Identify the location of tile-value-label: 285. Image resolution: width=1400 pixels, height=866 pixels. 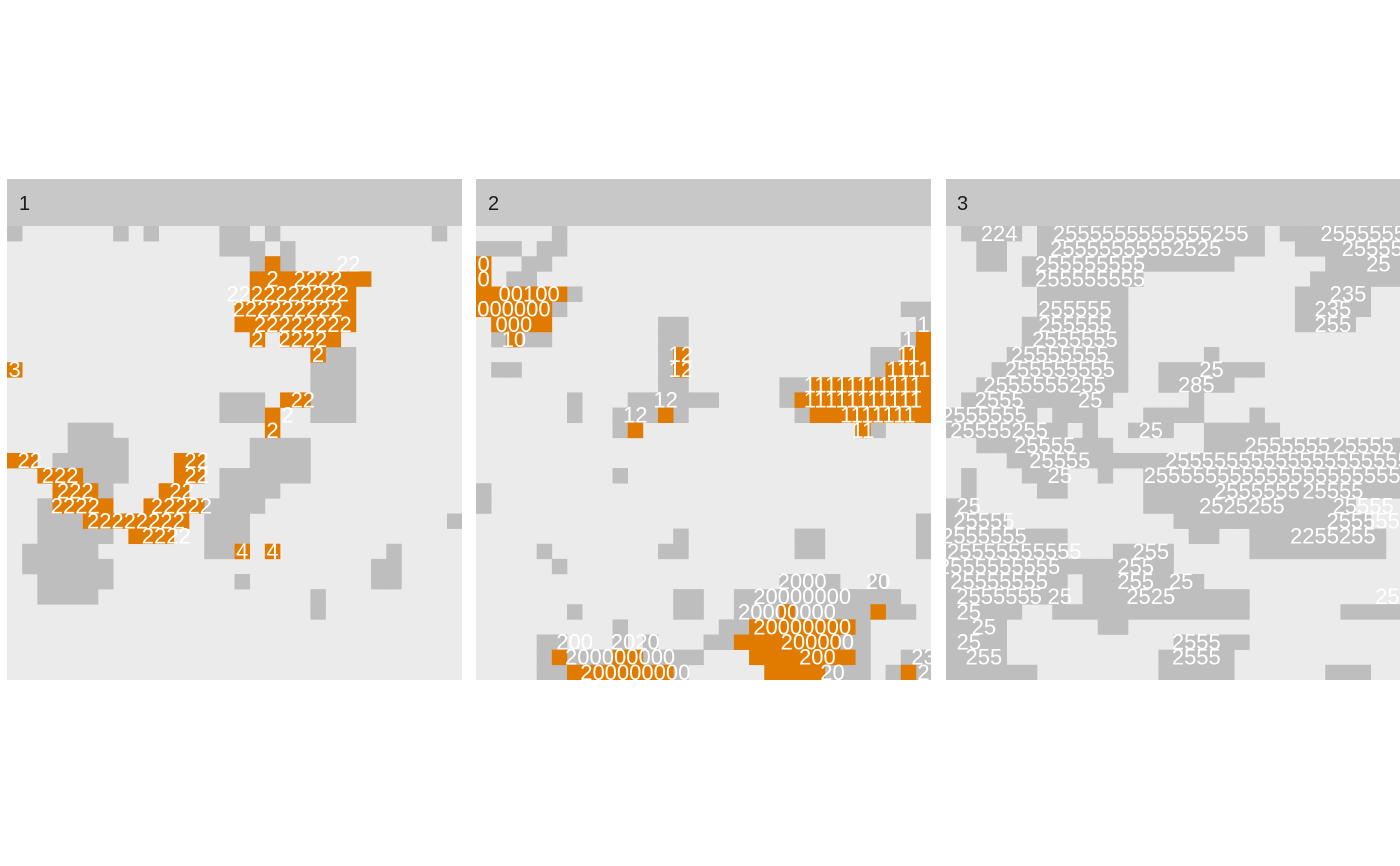
(1196, 384).